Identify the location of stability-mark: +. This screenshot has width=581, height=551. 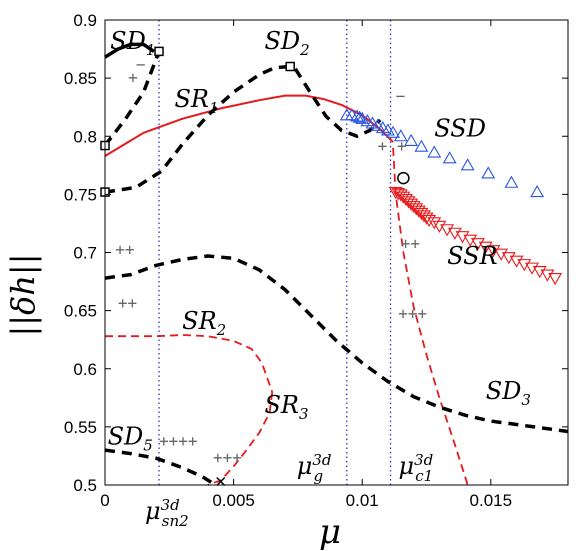
(133, 77).